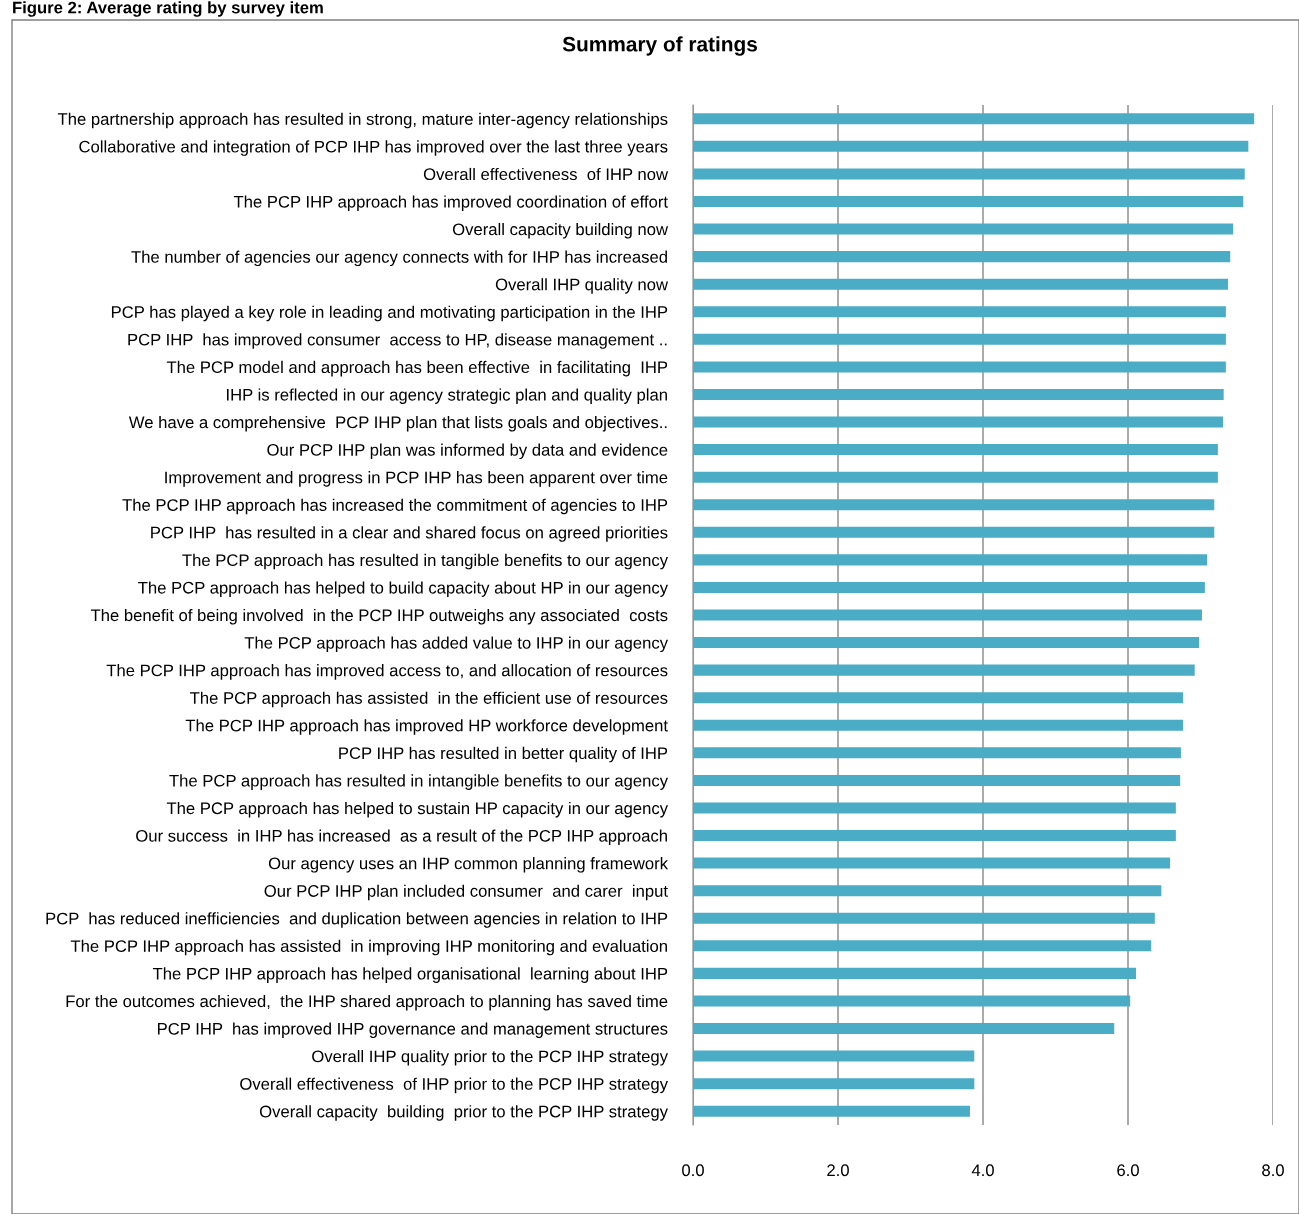  I want to click on y-tick-label: PCP has played a key role in leading and motivating participation in the IHP, so click(389, 313).